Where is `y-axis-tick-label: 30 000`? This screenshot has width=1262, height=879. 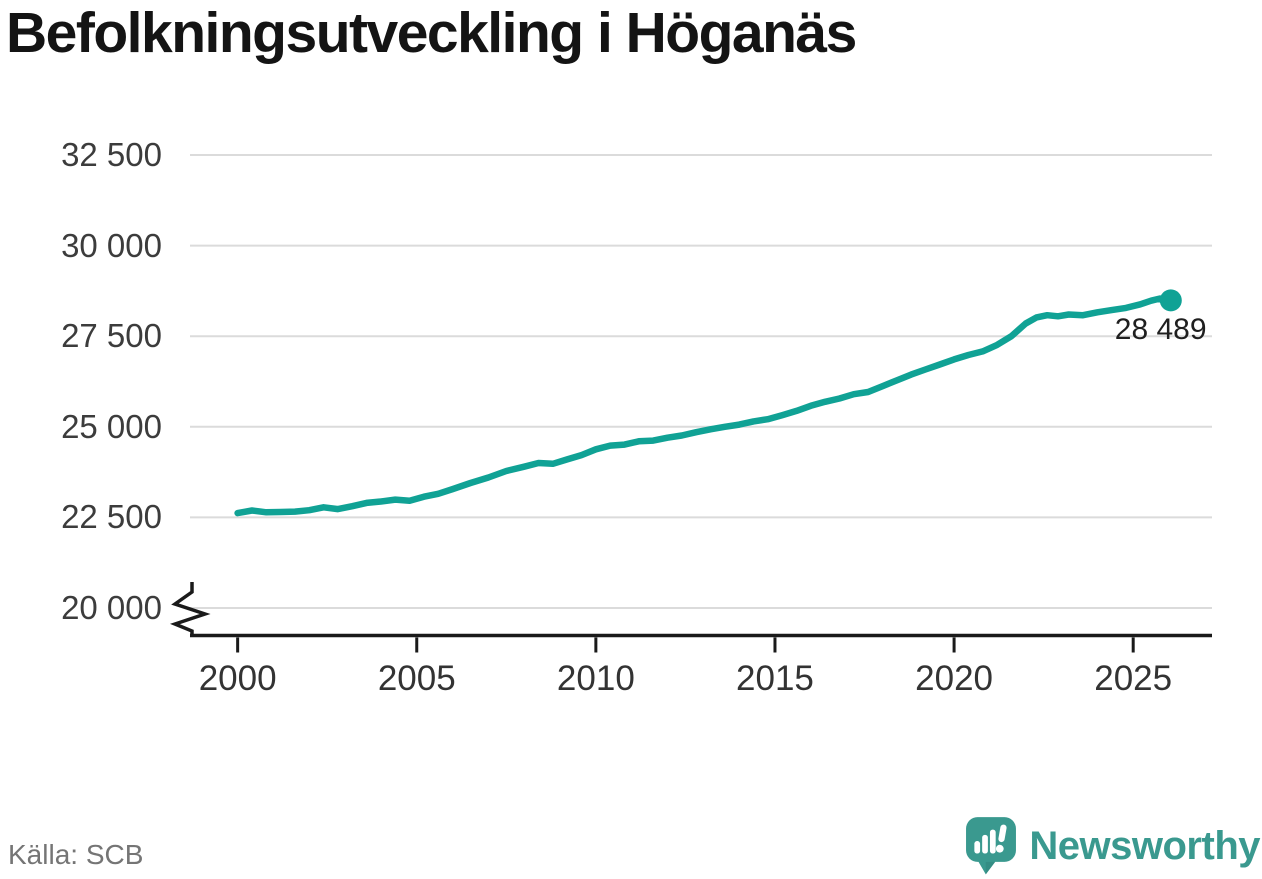 y-axis-tick-label: 30 000 is located at coordinates (111, 245).